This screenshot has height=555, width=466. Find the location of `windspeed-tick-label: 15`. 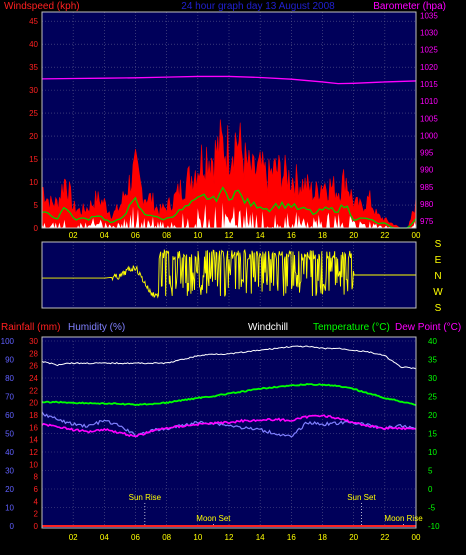

windspeed-tick-label: 15 is located at coordinates (33, 159).